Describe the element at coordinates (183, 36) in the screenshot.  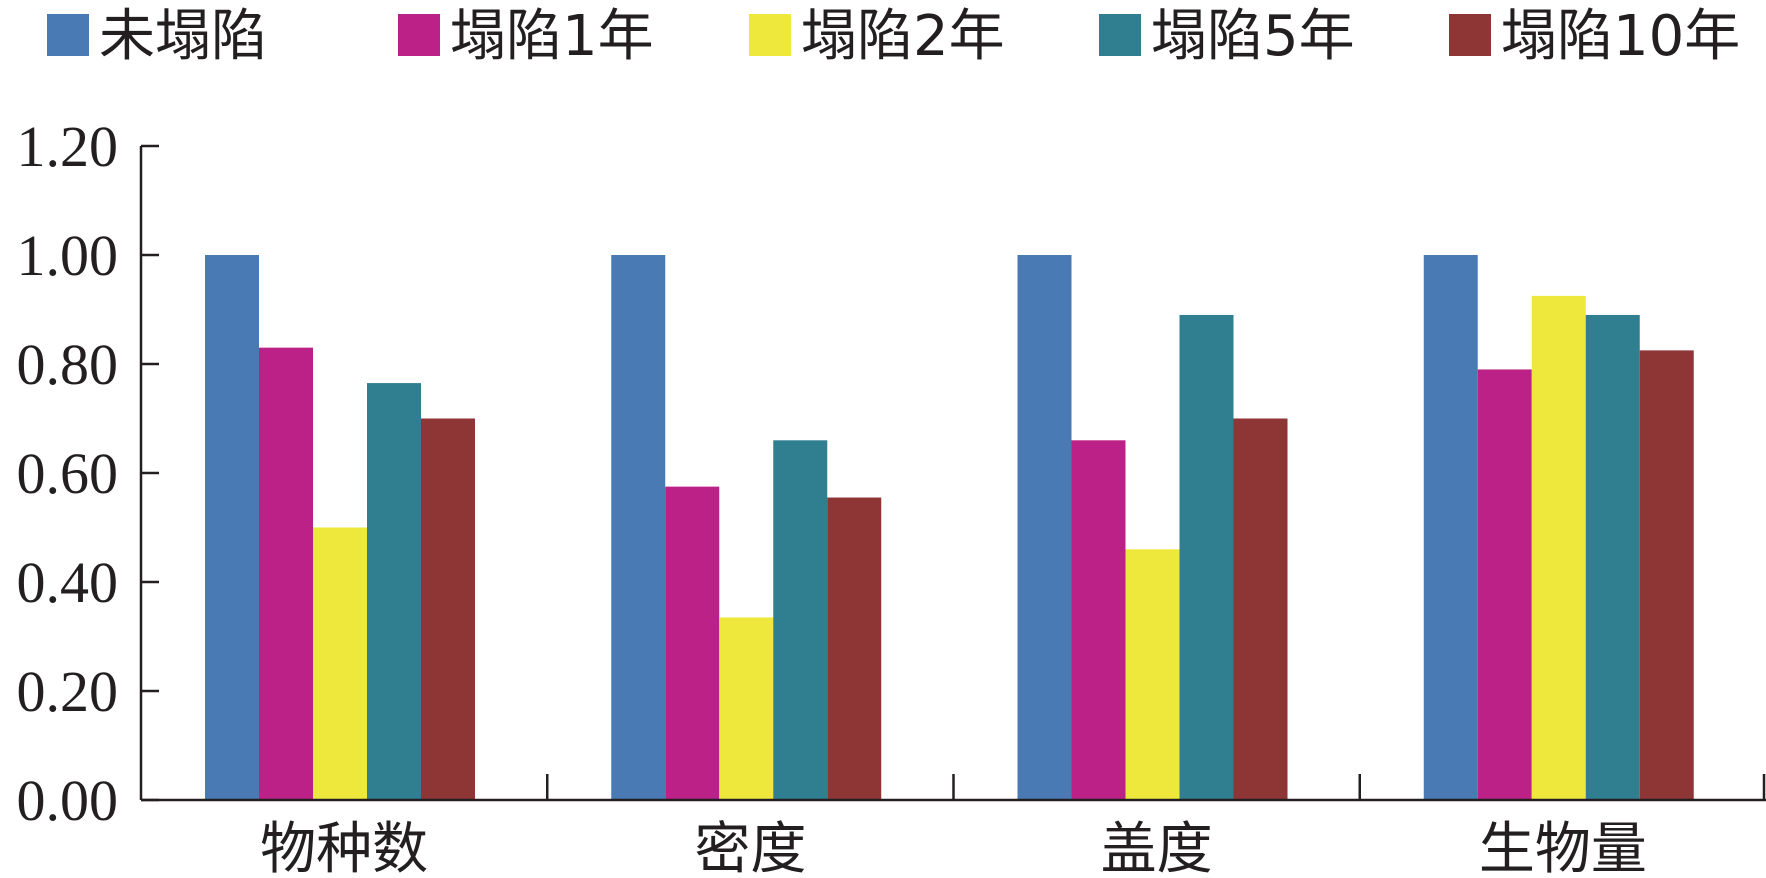
I see `legend-label: 未塌陷` at that location.